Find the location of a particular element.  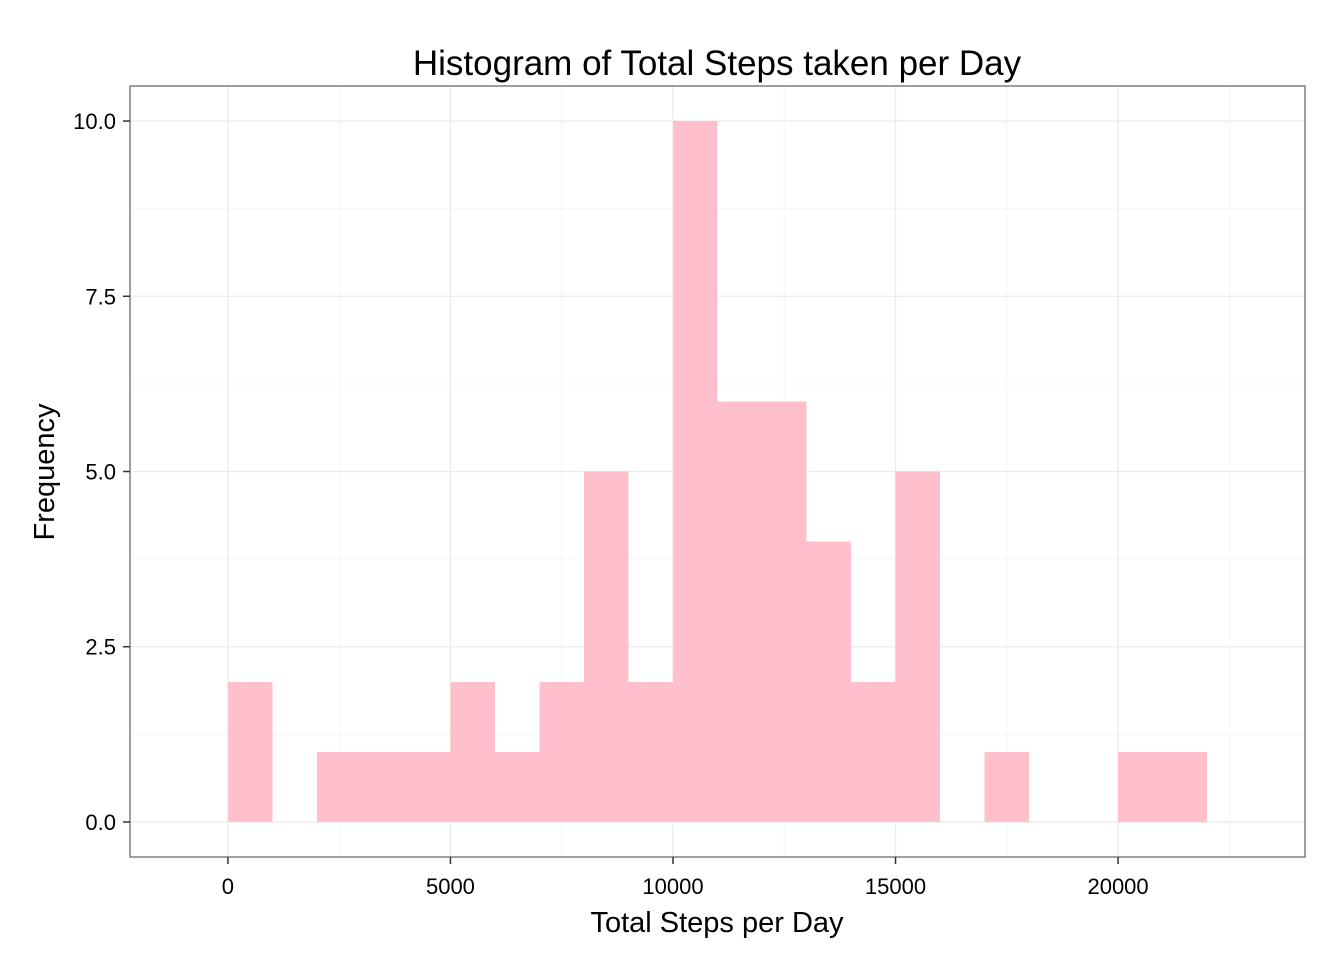

x-tick-label: 5000 is located at coordinates (450, 886).